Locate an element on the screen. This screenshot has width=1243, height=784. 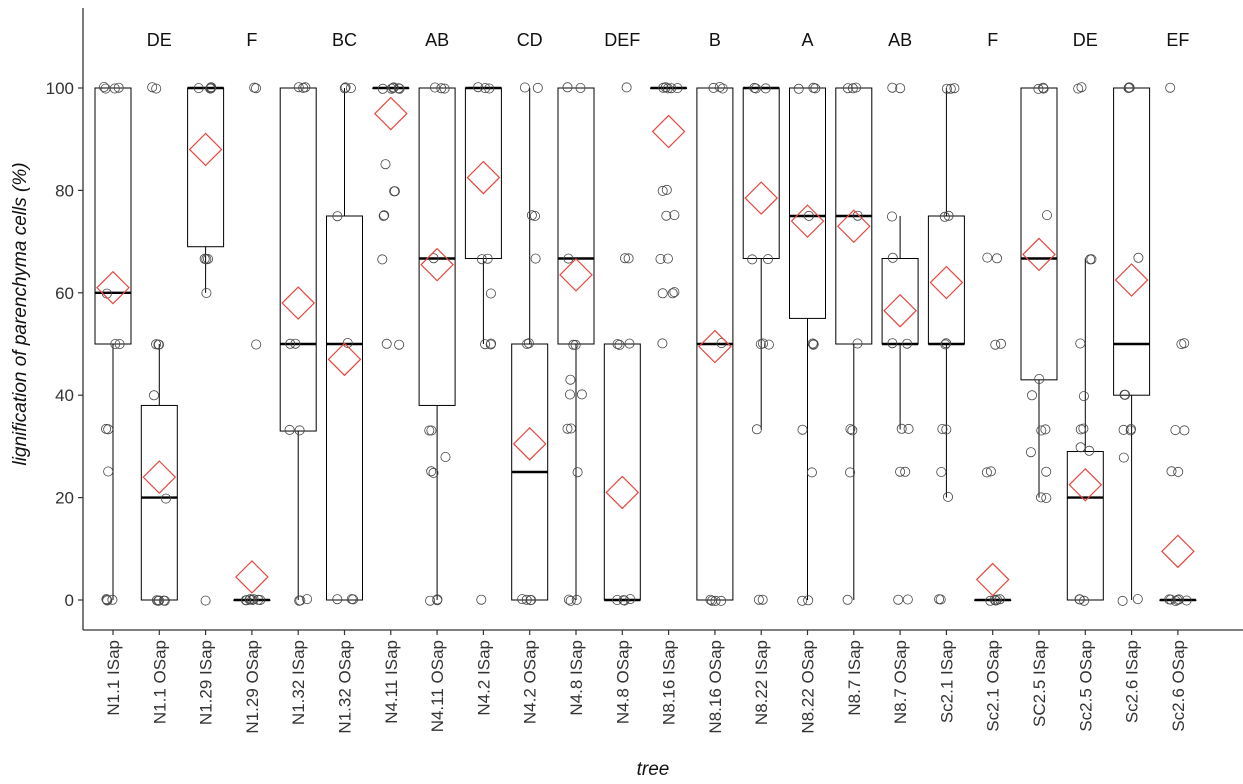
significance-letter: A is located at coordinates (807, 40).